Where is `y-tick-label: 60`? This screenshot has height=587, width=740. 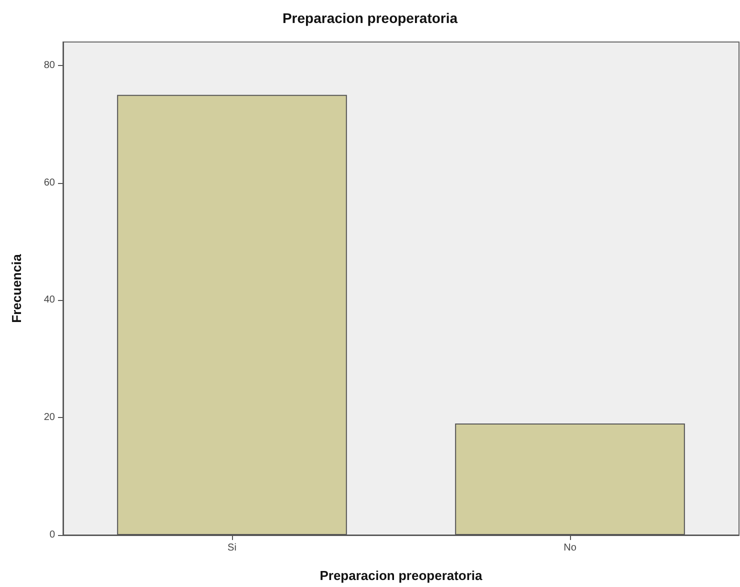 y-tick-label: 60 is located at coordinates (50, 182).